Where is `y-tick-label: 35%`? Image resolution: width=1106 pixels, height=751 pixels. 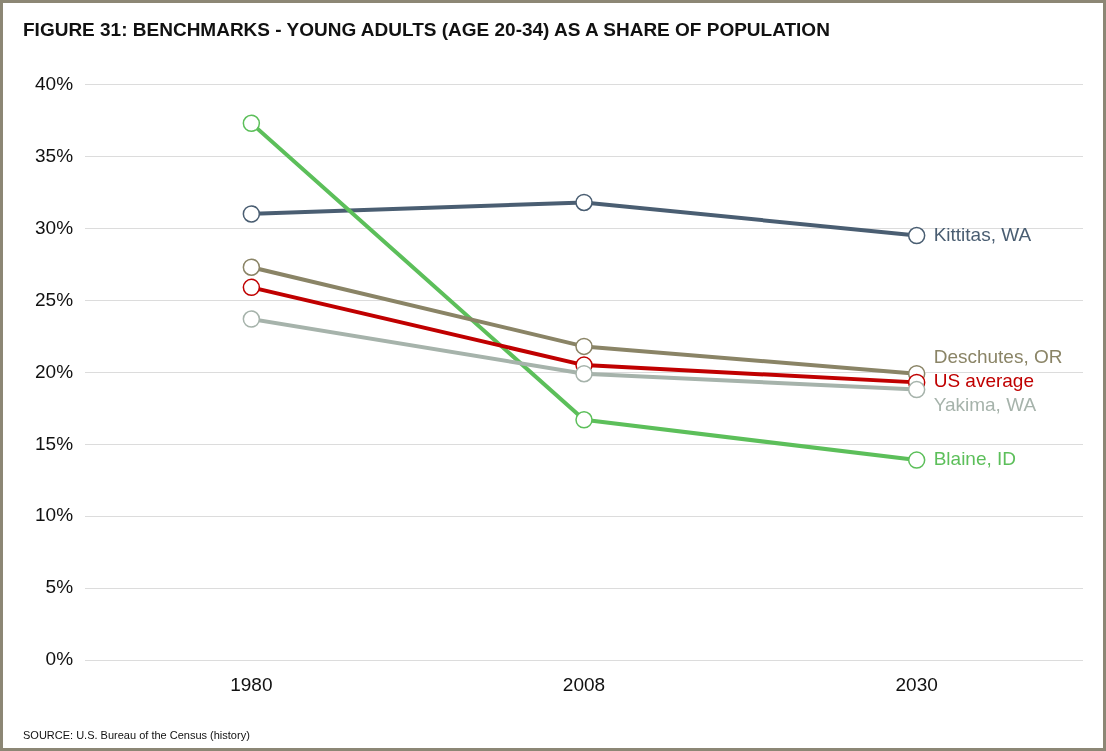
y-tick-label: 35% is located at coordinates (54, 155).